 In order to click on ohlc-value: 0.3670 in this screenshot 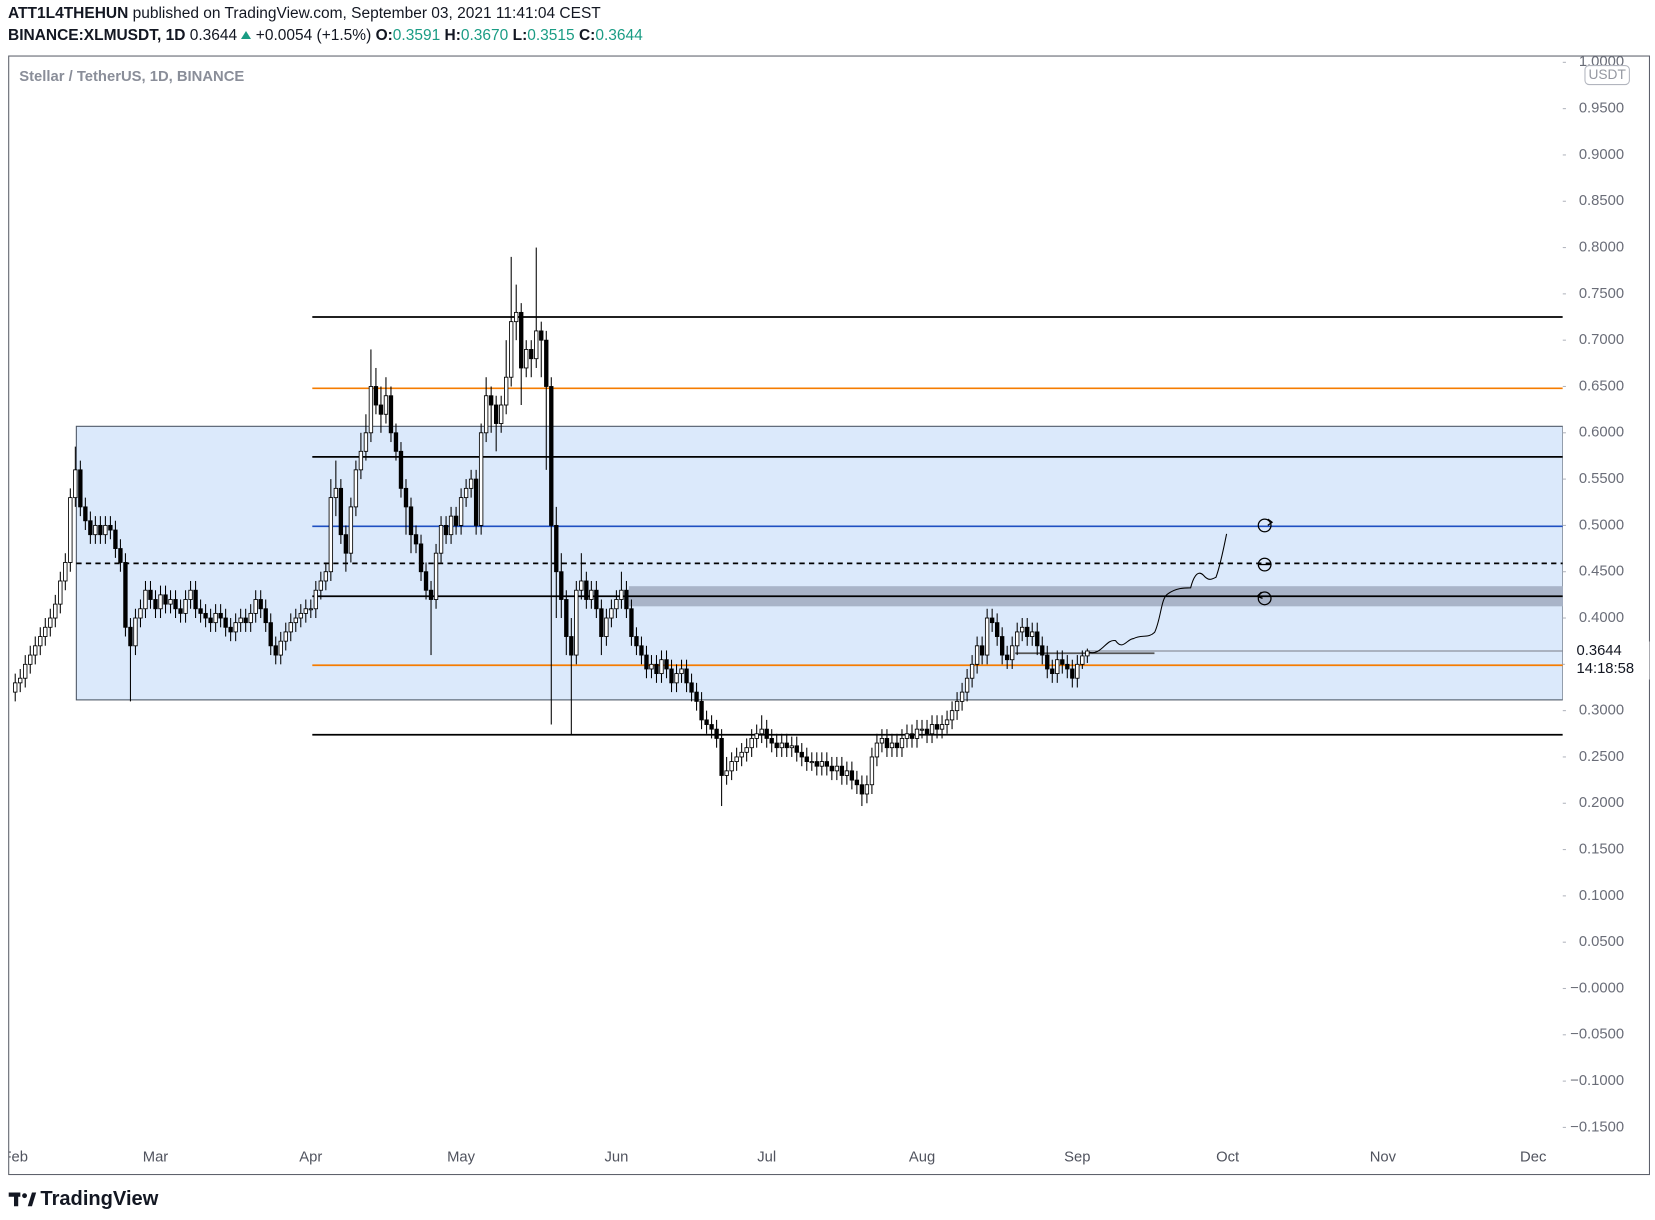, I will do `click(484, 35)`.